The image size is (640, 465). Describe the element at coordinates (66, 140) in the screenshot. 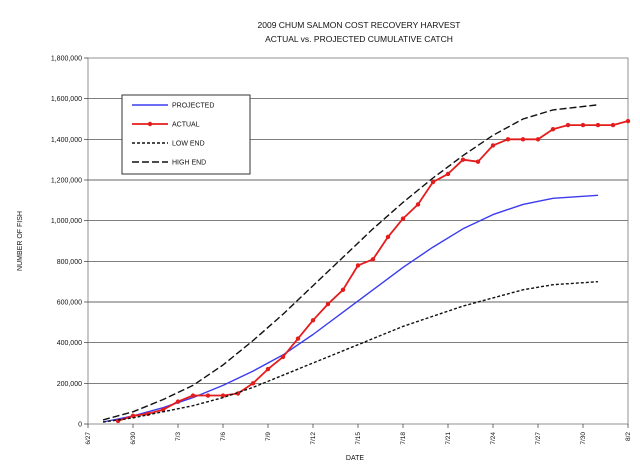

I see `y-tick-label: 1,400,000` at that location.